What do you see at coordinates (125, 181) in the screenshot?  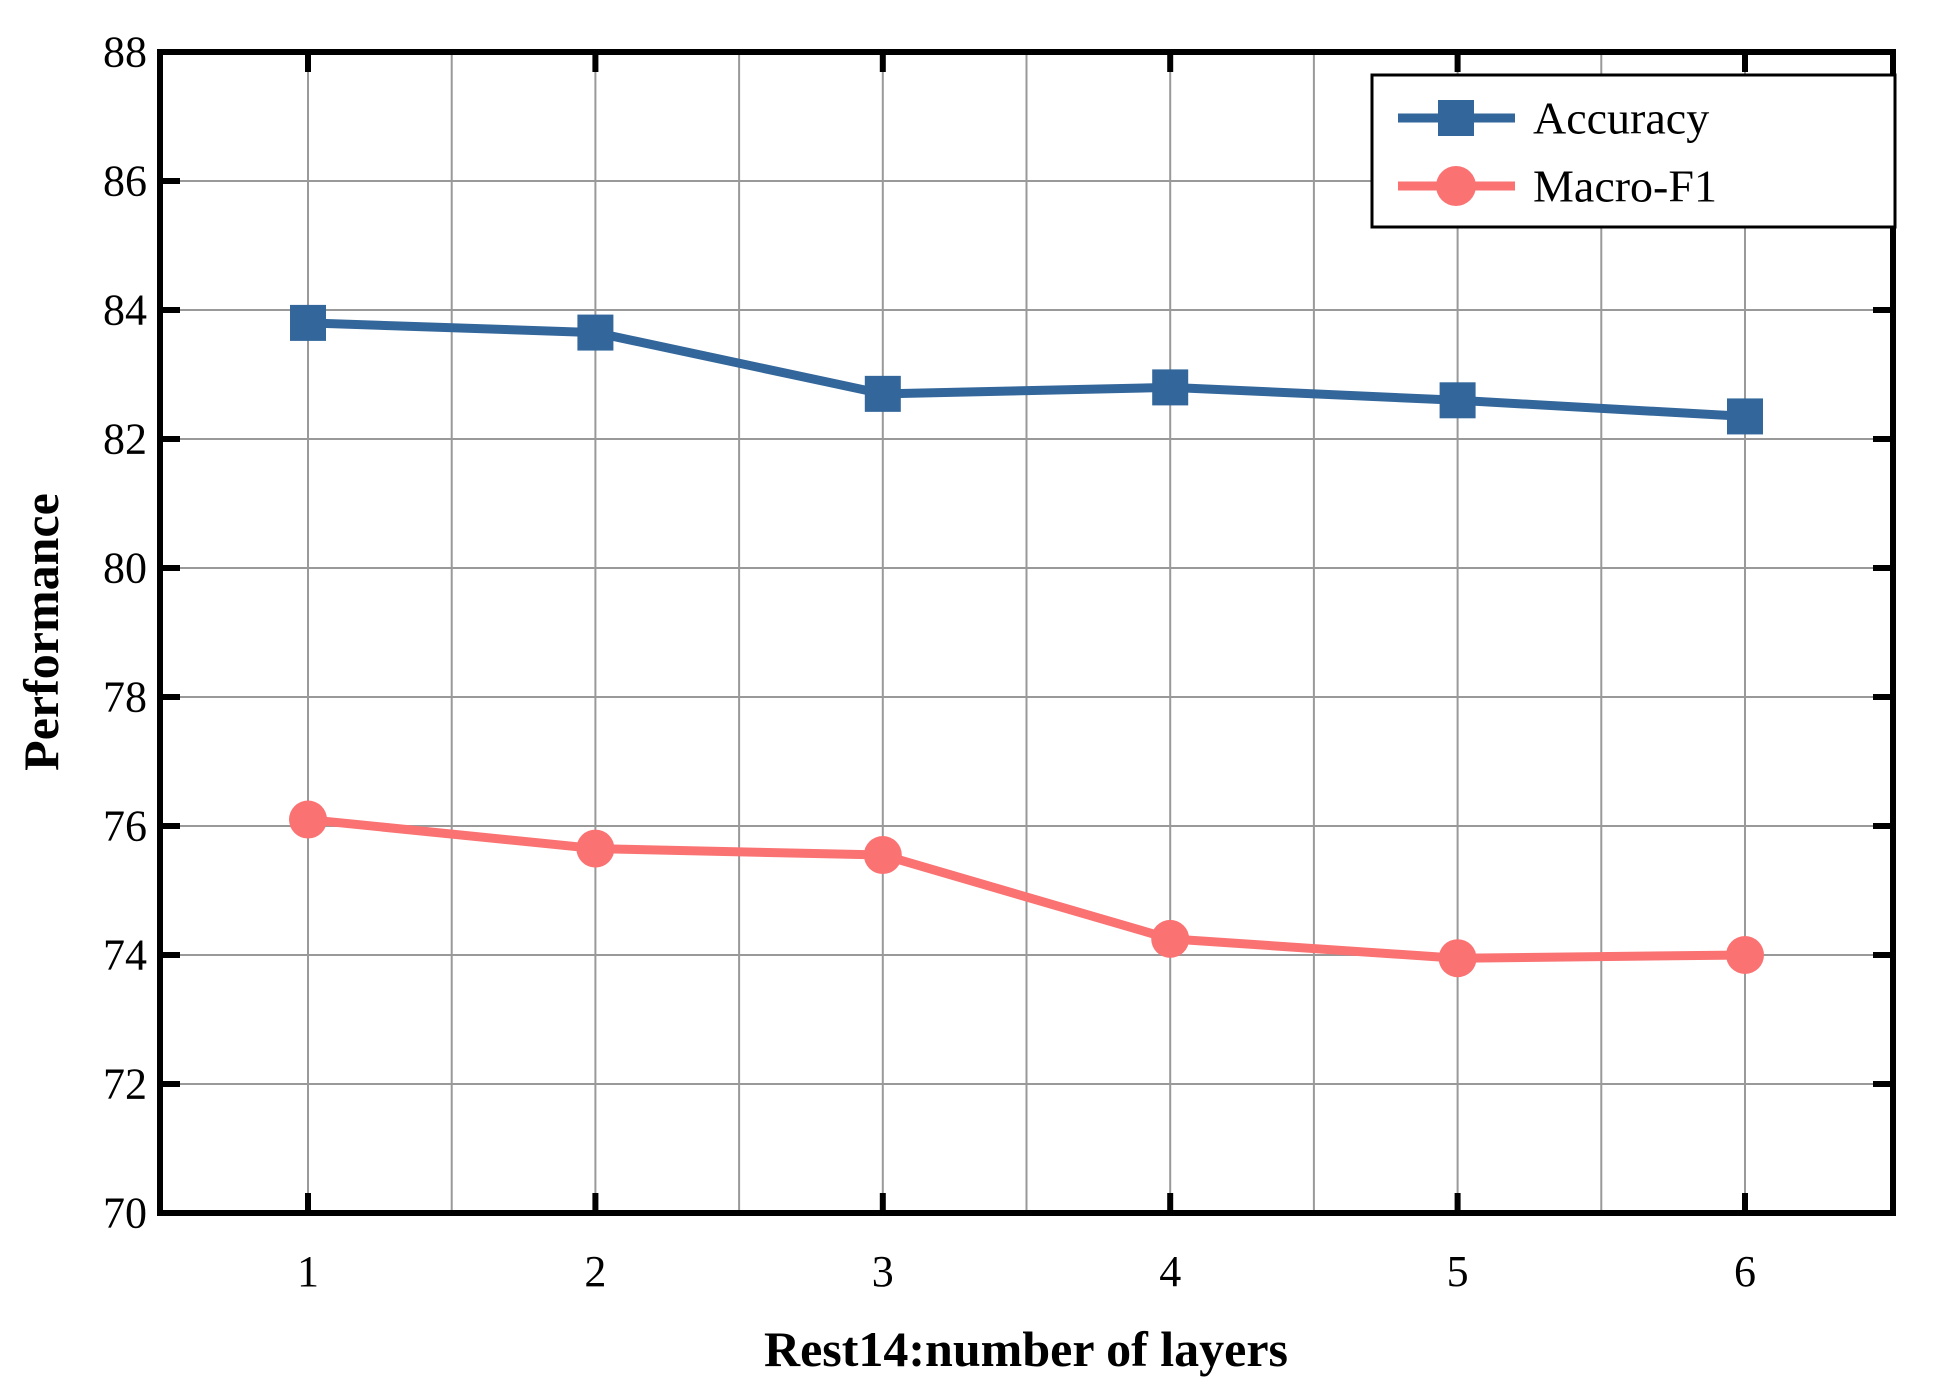 I see `tick-label-y-86: 86` at bounding box center [125, 181].